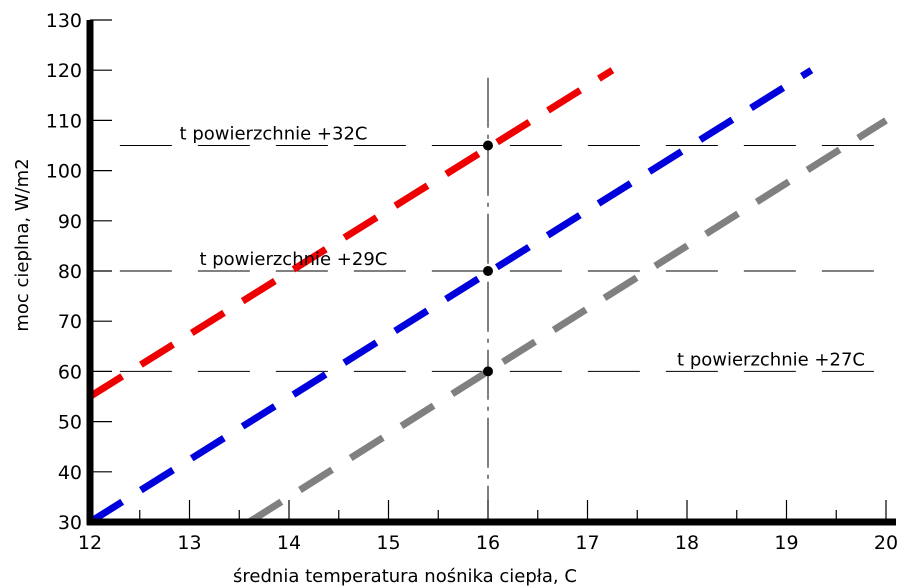 This screenshot has height=587, width=905. Describe the element at coordinates (388, 543) in the screenshot. I see `x-tick-label: 15` at that location.